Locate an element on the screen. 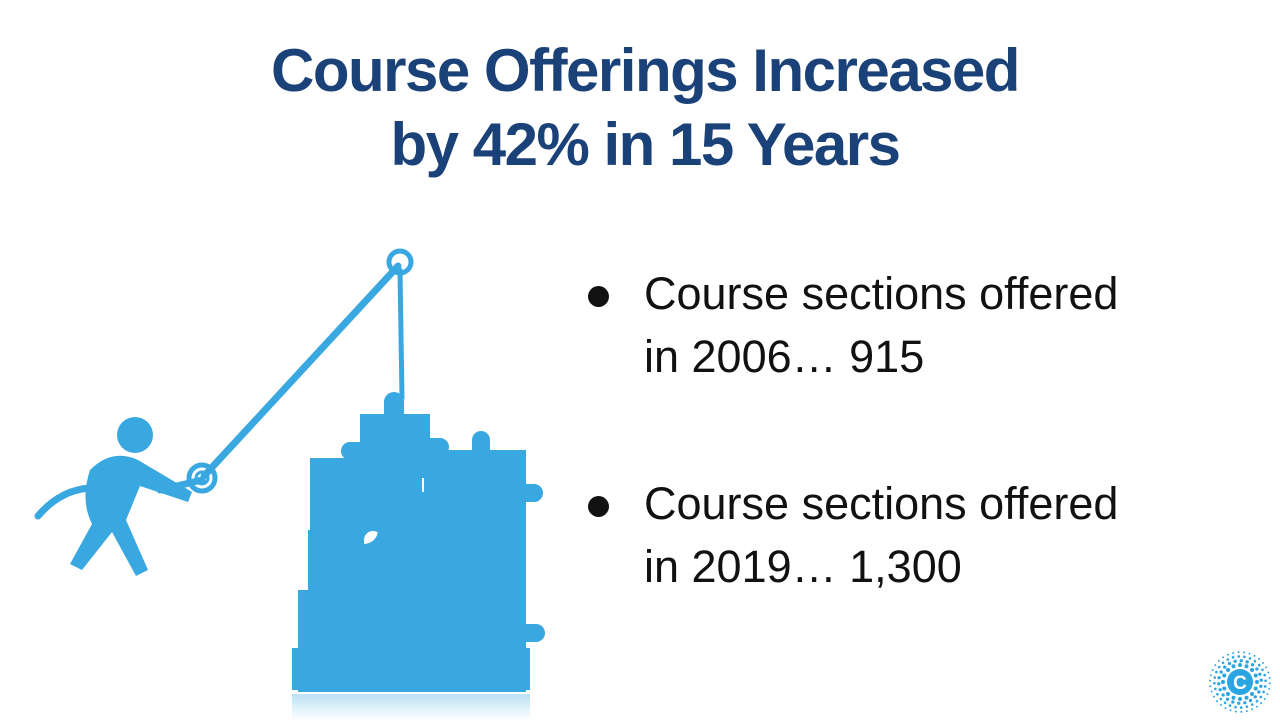 The image size is (1280, 720). bullet-2019-line-2: in 2019… 1,300 is located at coordinates (803, 566).